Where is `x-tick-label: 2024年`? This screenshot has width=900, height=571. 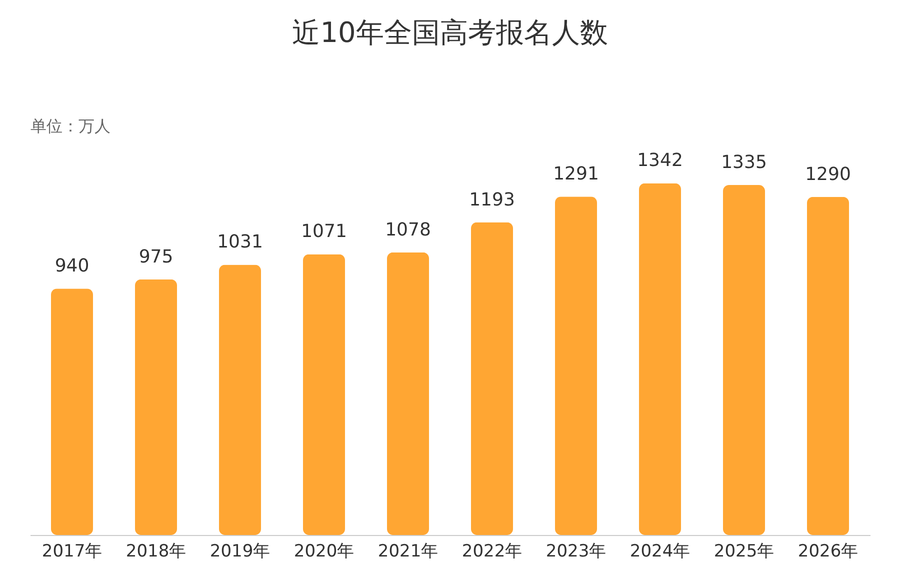 x-tick-label: 2024年 is located at coordinates (660, 552).